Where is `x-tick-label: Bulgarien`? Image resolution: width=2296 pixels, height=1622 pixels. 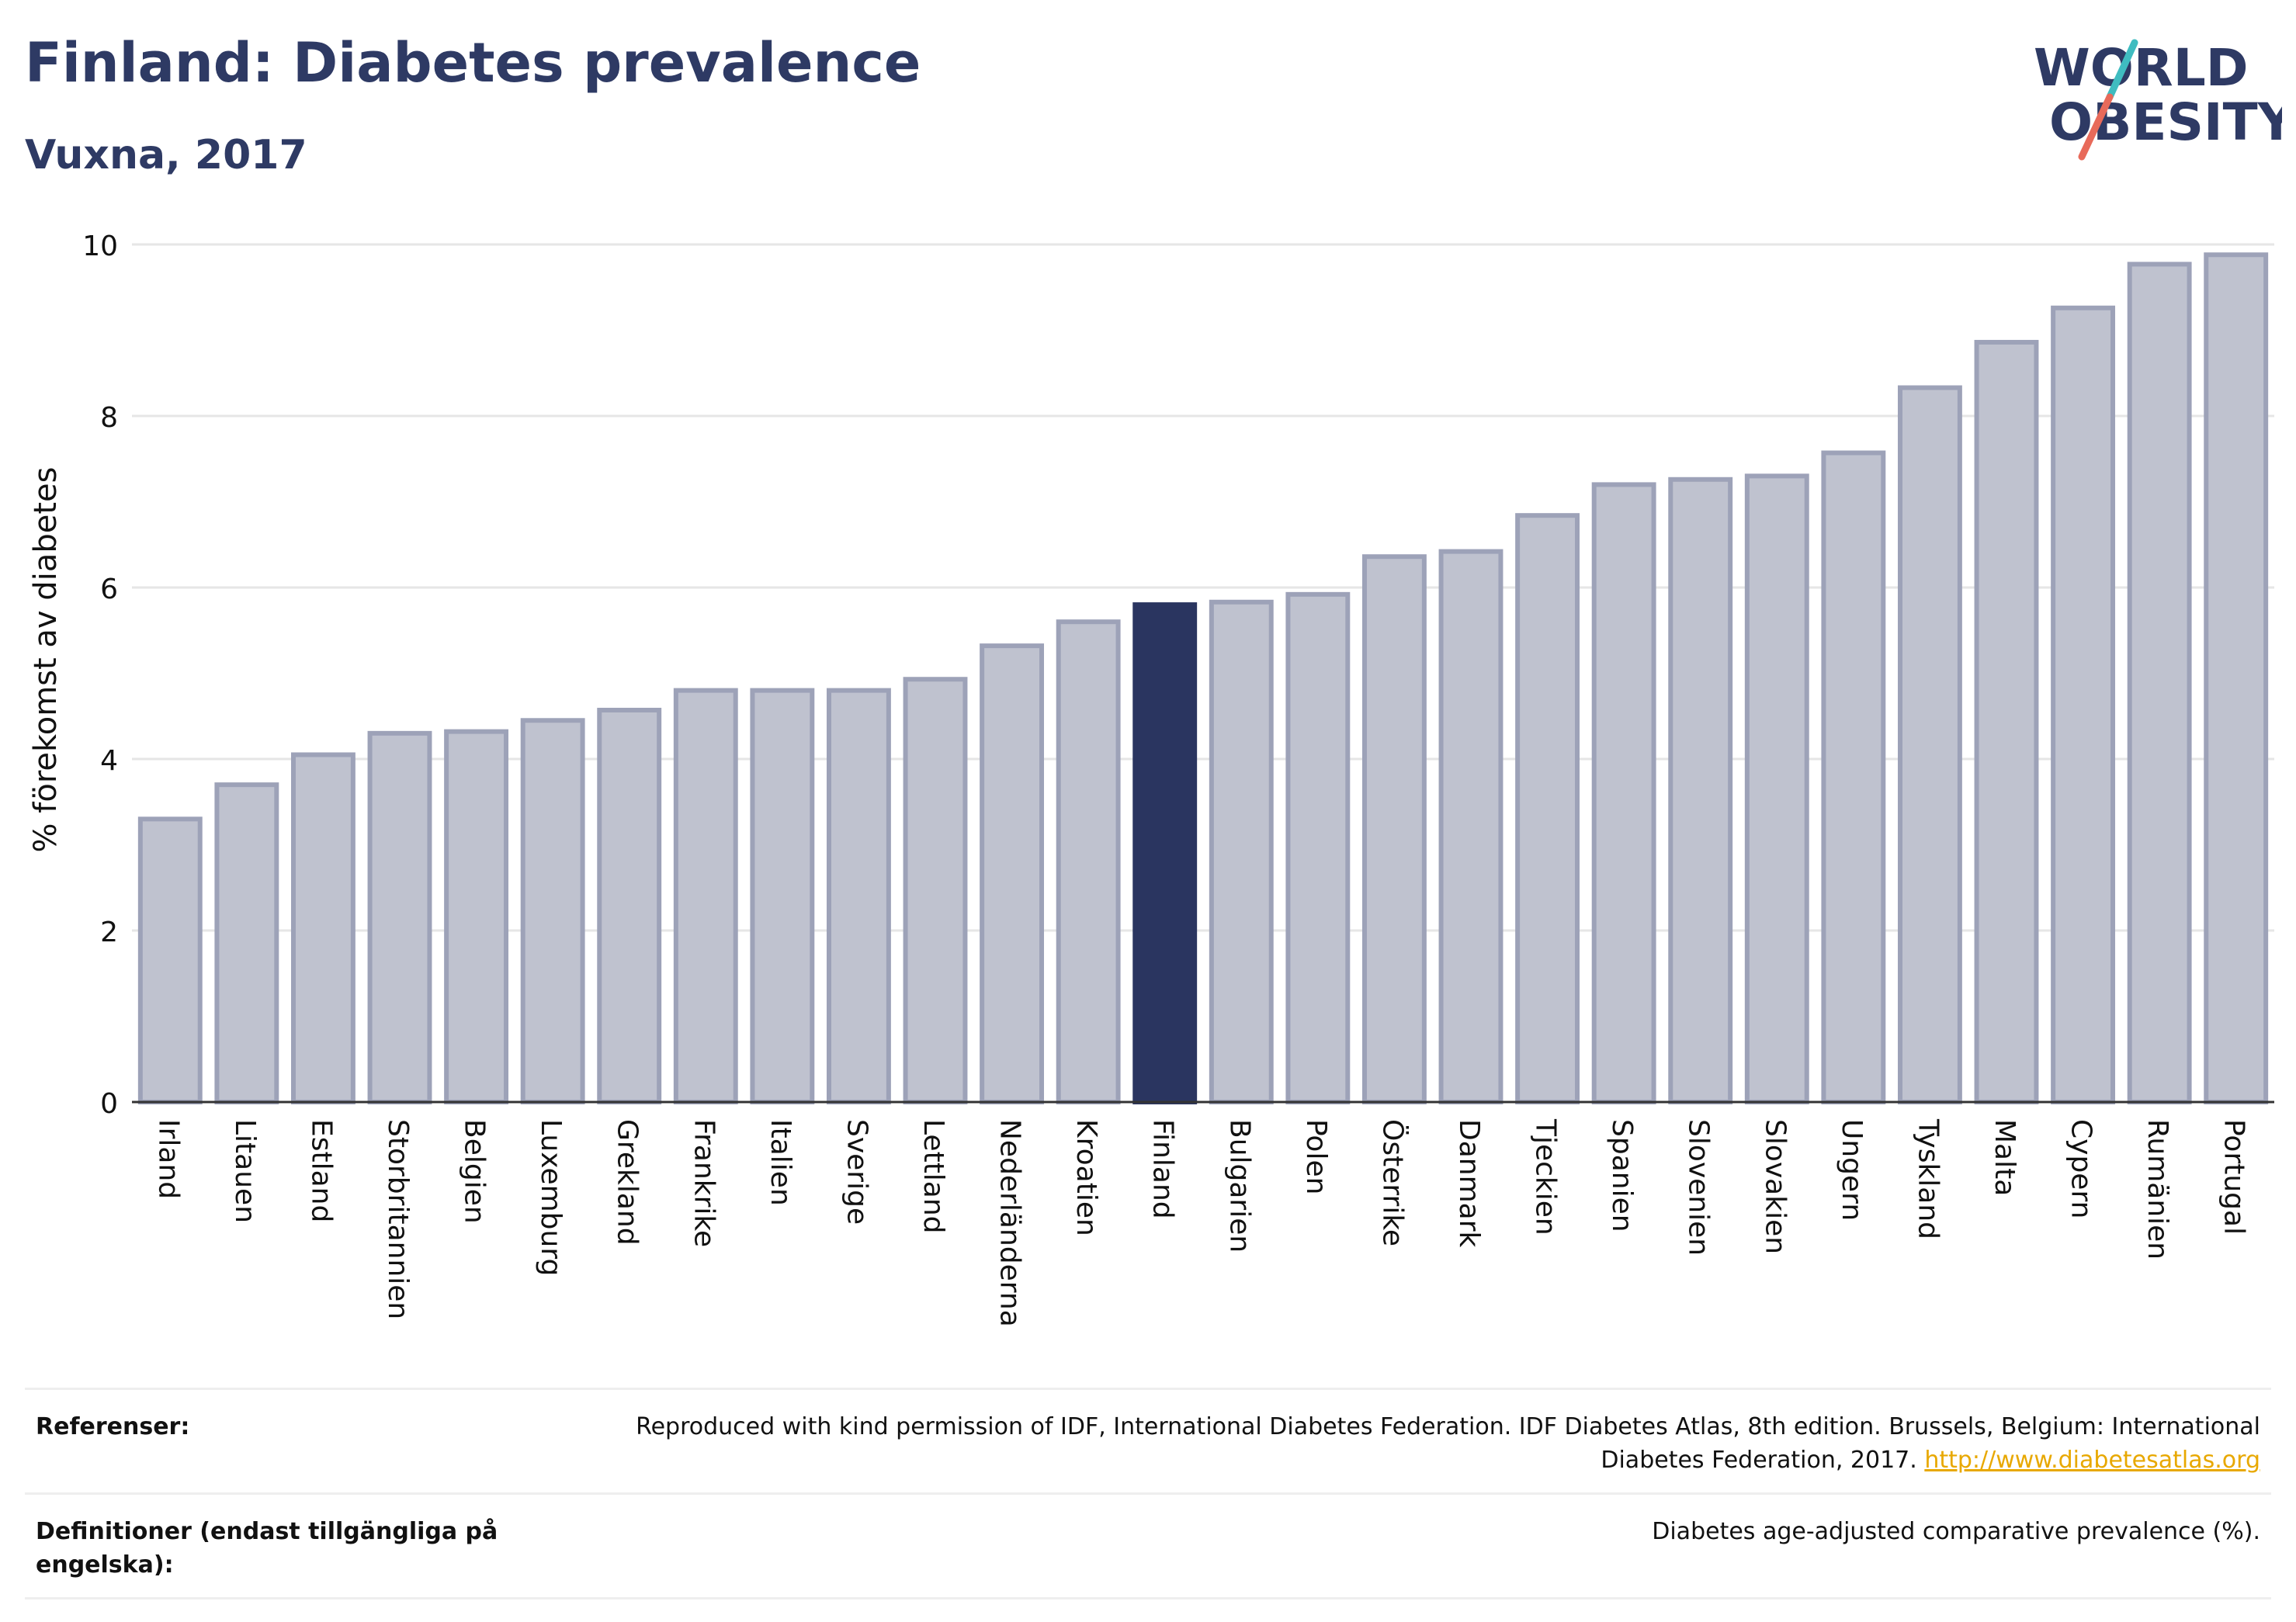
x-tick-label: Bulgarien is located at coordinates (1239, 1186).